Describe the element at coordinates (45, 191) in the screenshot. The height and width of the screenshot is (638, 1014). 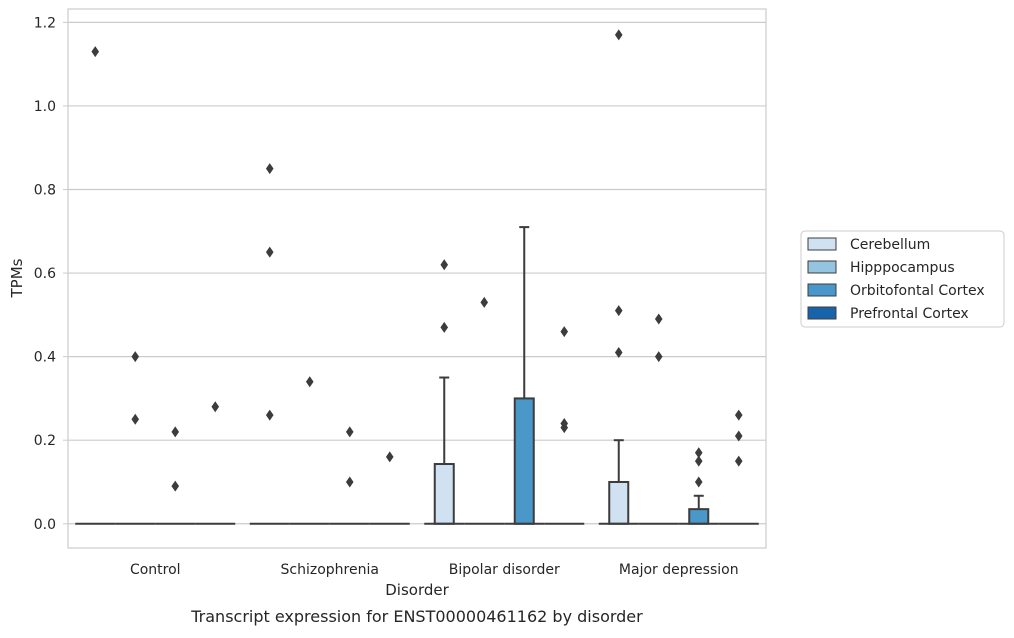
I see `y-tick-label: 0.8` at that location.